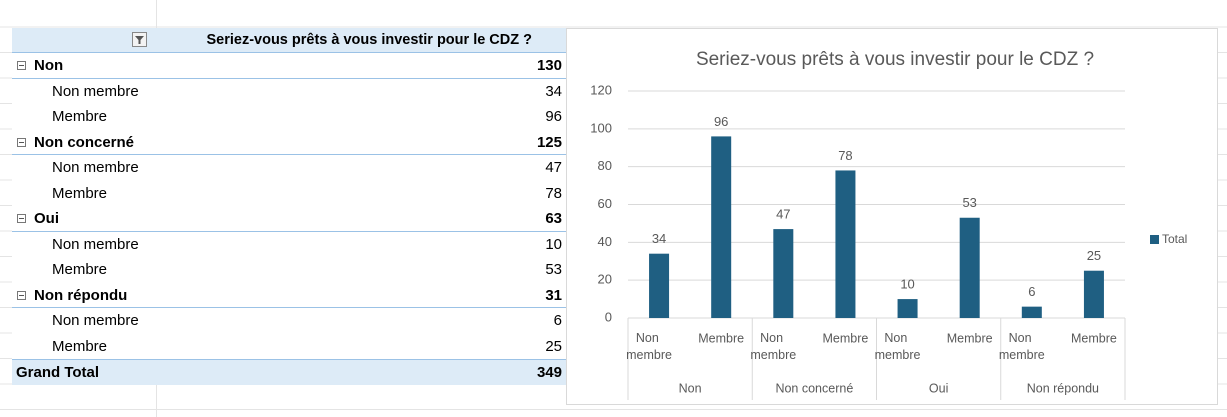 The height and width of the screenshot is (417, 1227). I want to click on group-label: Non concerné, so click(84, 142).